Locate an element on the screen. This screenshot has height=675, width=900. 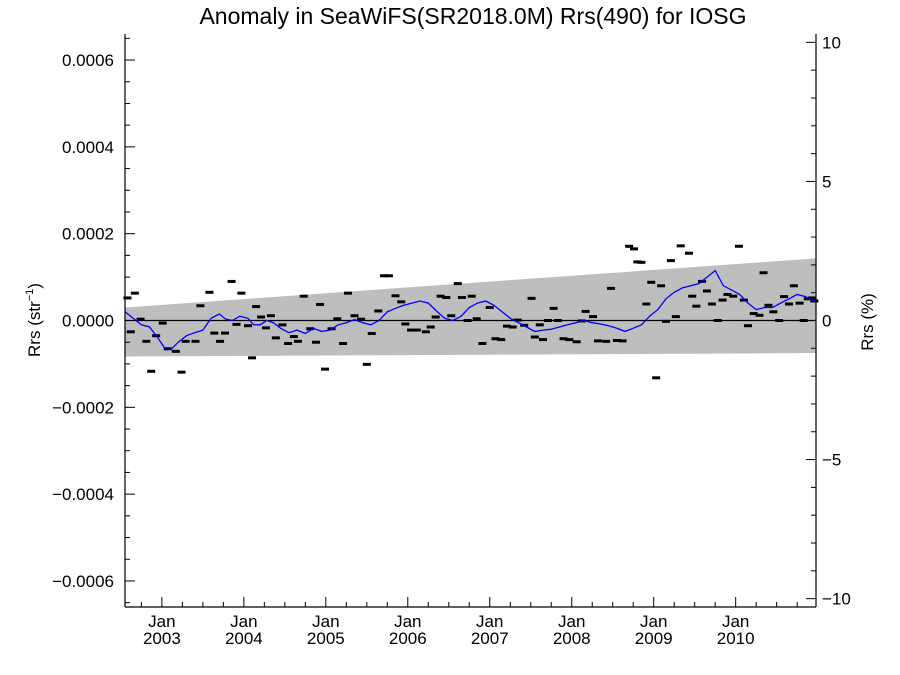
y-axis-left-label: Rrs (str−1) is located at coordinates (34, 320).